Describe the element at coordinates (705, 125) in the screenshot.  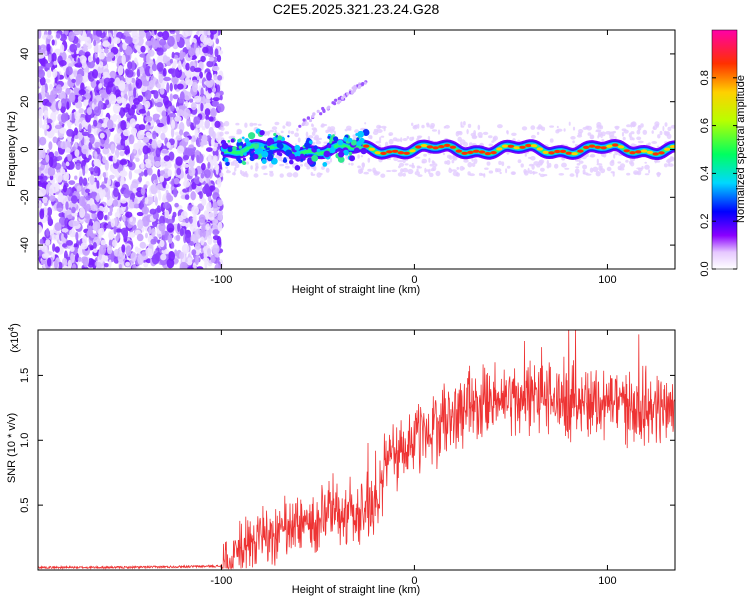
I see `colorbar-tick-label: 0.6` at that location.